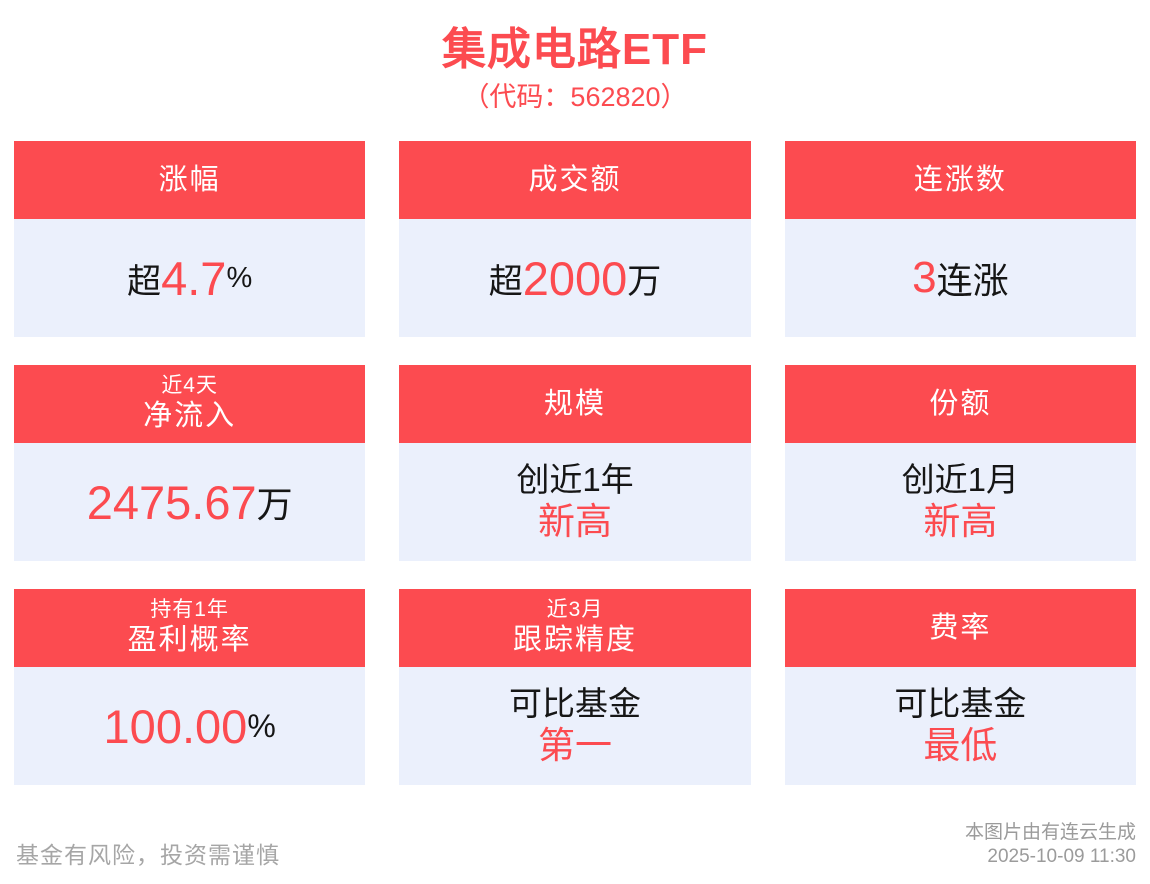 The width and height of the screenshot is (1150, 884). I want to click on card-tracking-precision-value: 可比基金 第一, so click(575, 726).